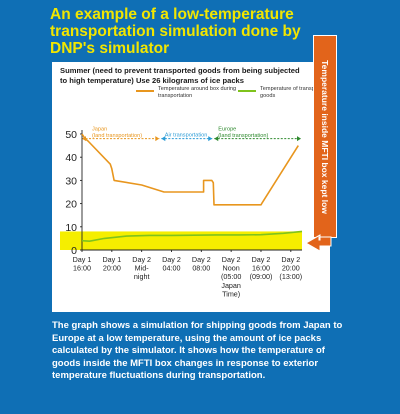 The height and width of the screenshot is (414, 400). What do you see at coordinates (111, 264) in the screenshot?
I see `x-tick-label-2: Day 1 20:00` at bounding box center [111, 264].